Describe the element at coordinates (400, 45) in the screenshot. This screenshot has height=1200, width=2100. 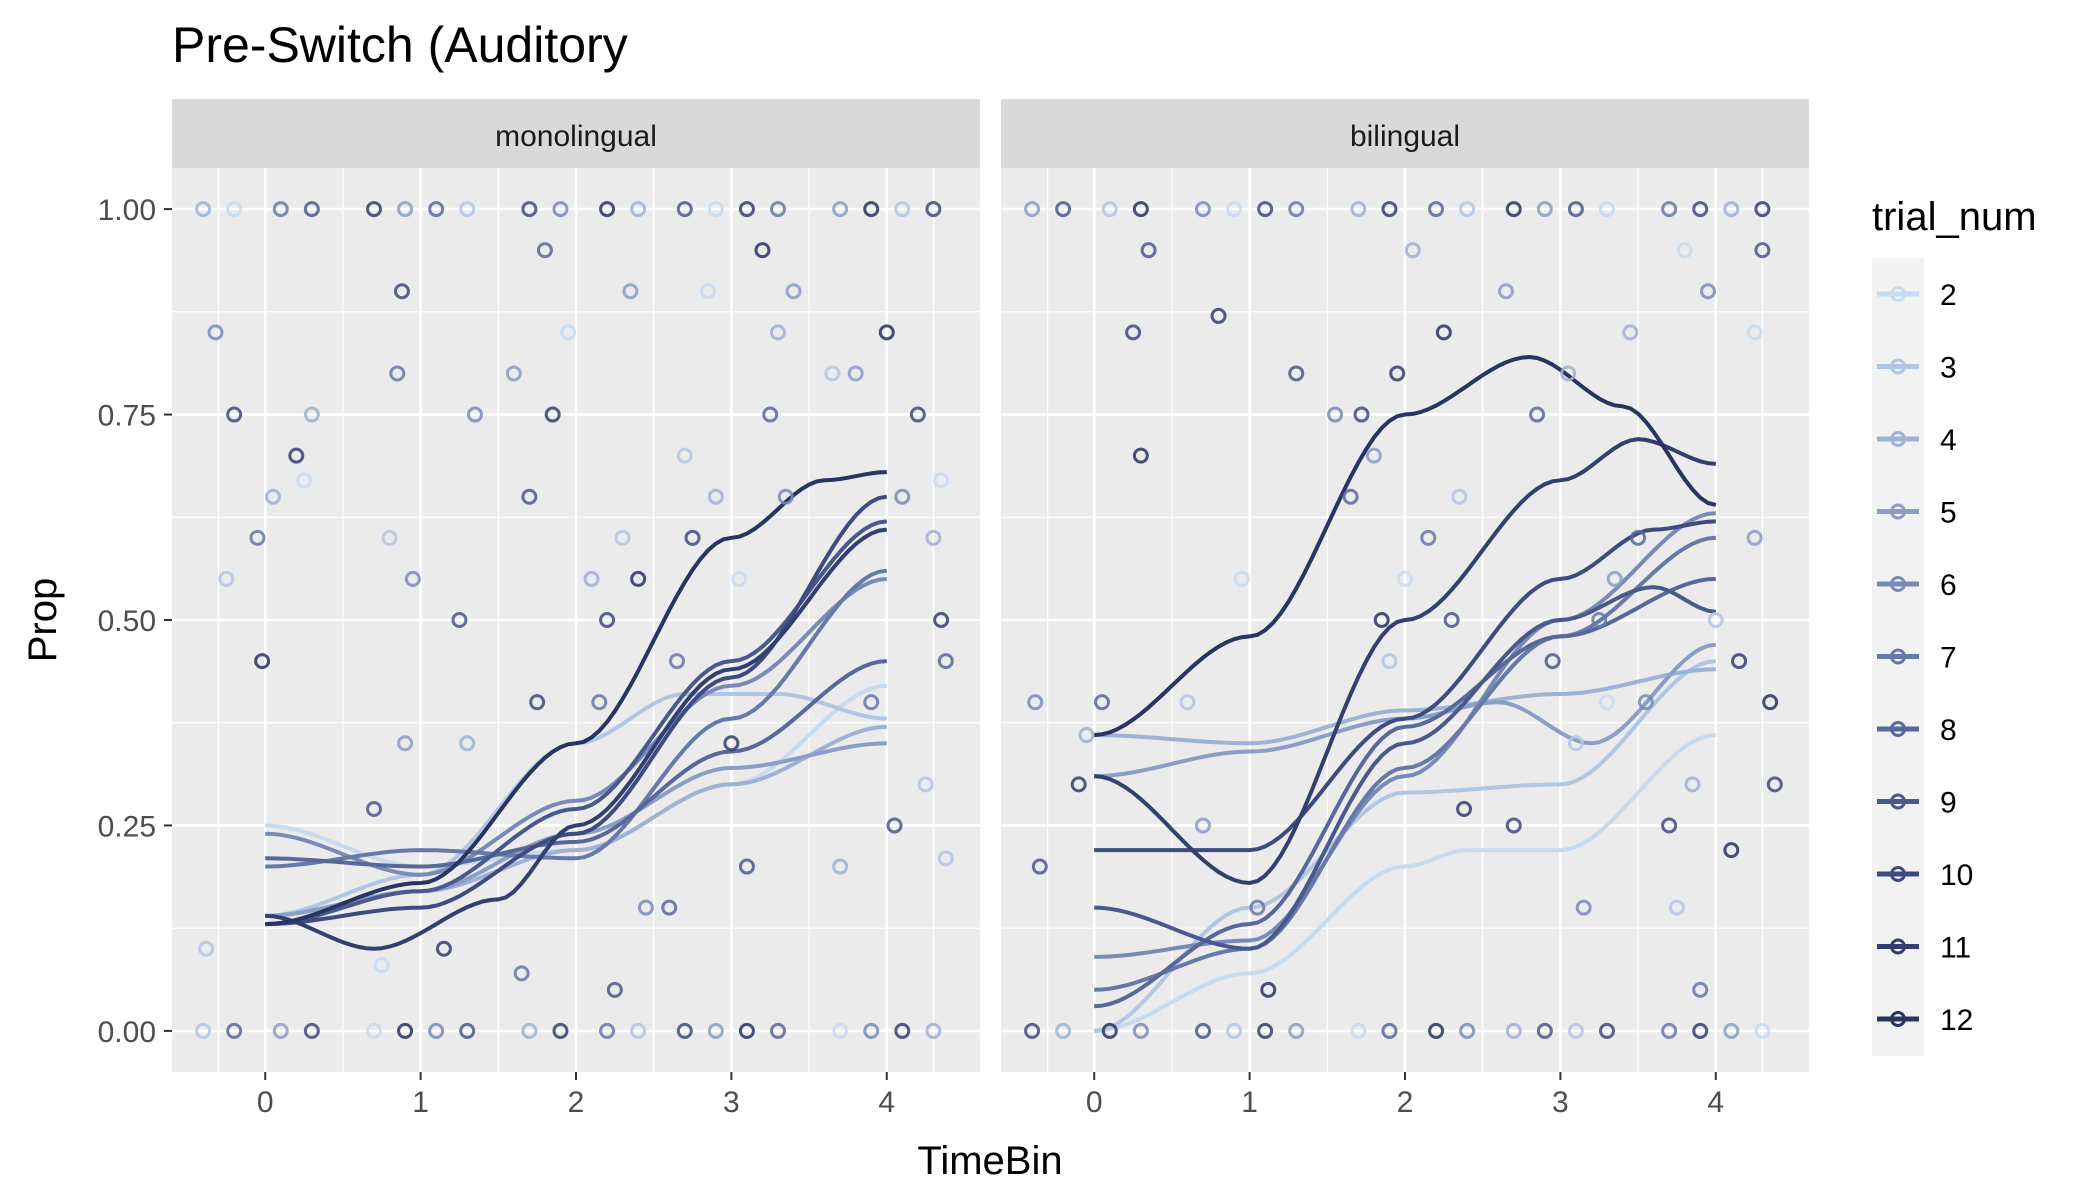
I see `chart-title: Pre-Switch (Auditory` at that location.